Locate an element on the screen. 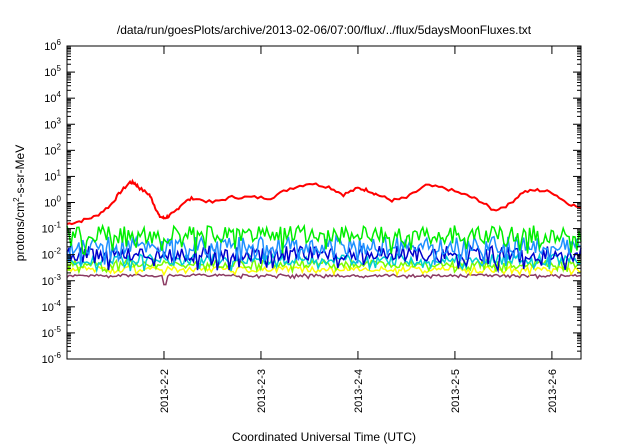 This screenshot has width=640, height=448. y-tick-label: 10⁻⁵ is located at coordinates (52, 332).